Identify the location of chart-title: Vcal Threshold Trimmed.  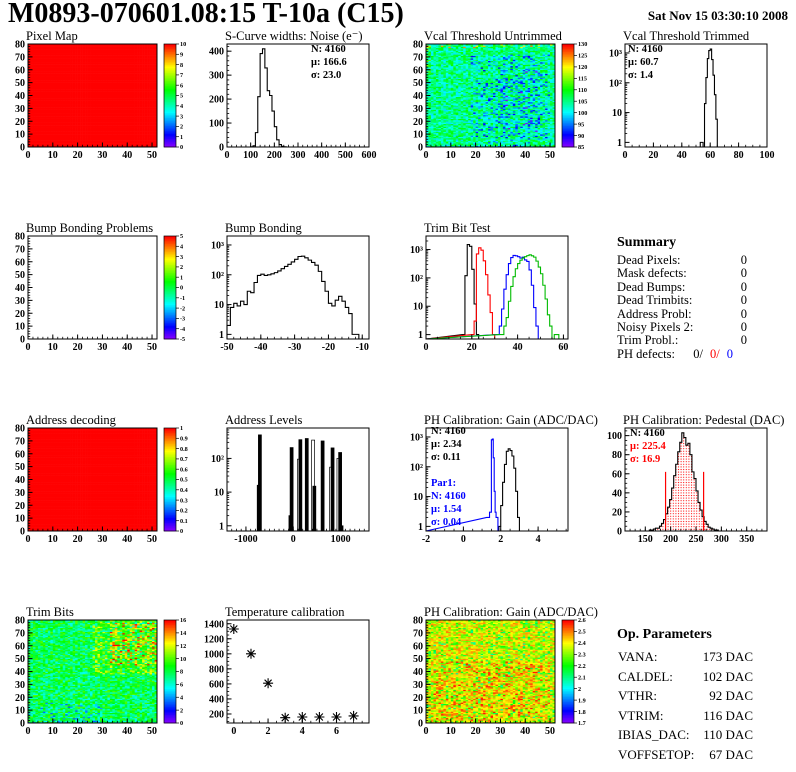
(686, 36).